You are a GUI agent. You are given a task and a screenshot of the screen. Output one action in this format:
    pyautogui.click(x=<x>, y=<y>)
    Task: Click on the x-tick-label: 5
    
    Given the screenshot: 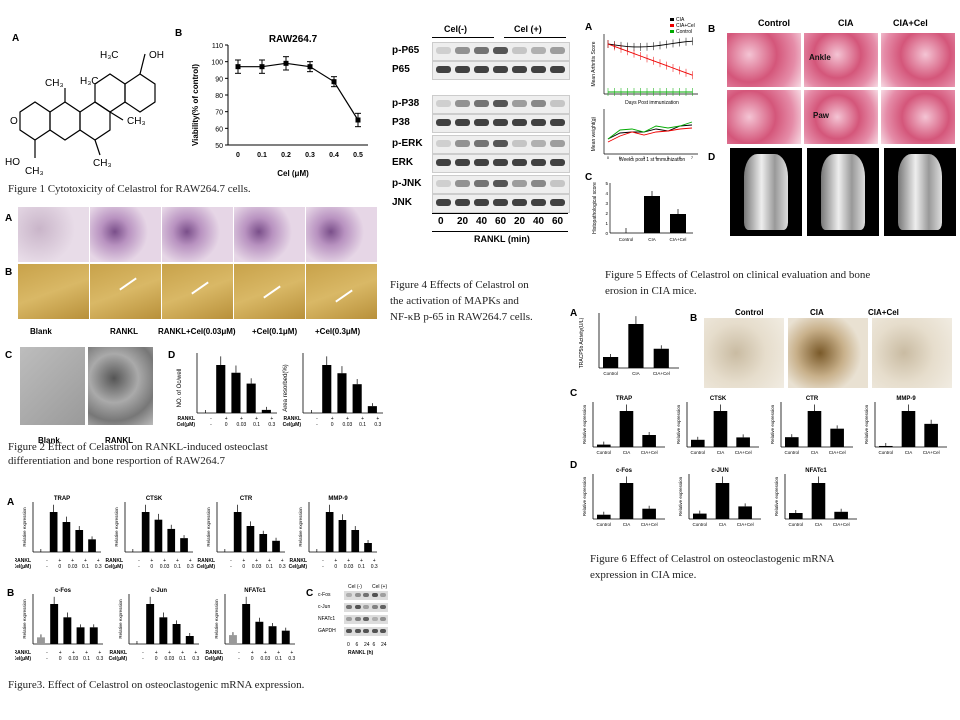 What is the action you would take?
    pyautogui.click(x=668, y=157)
    